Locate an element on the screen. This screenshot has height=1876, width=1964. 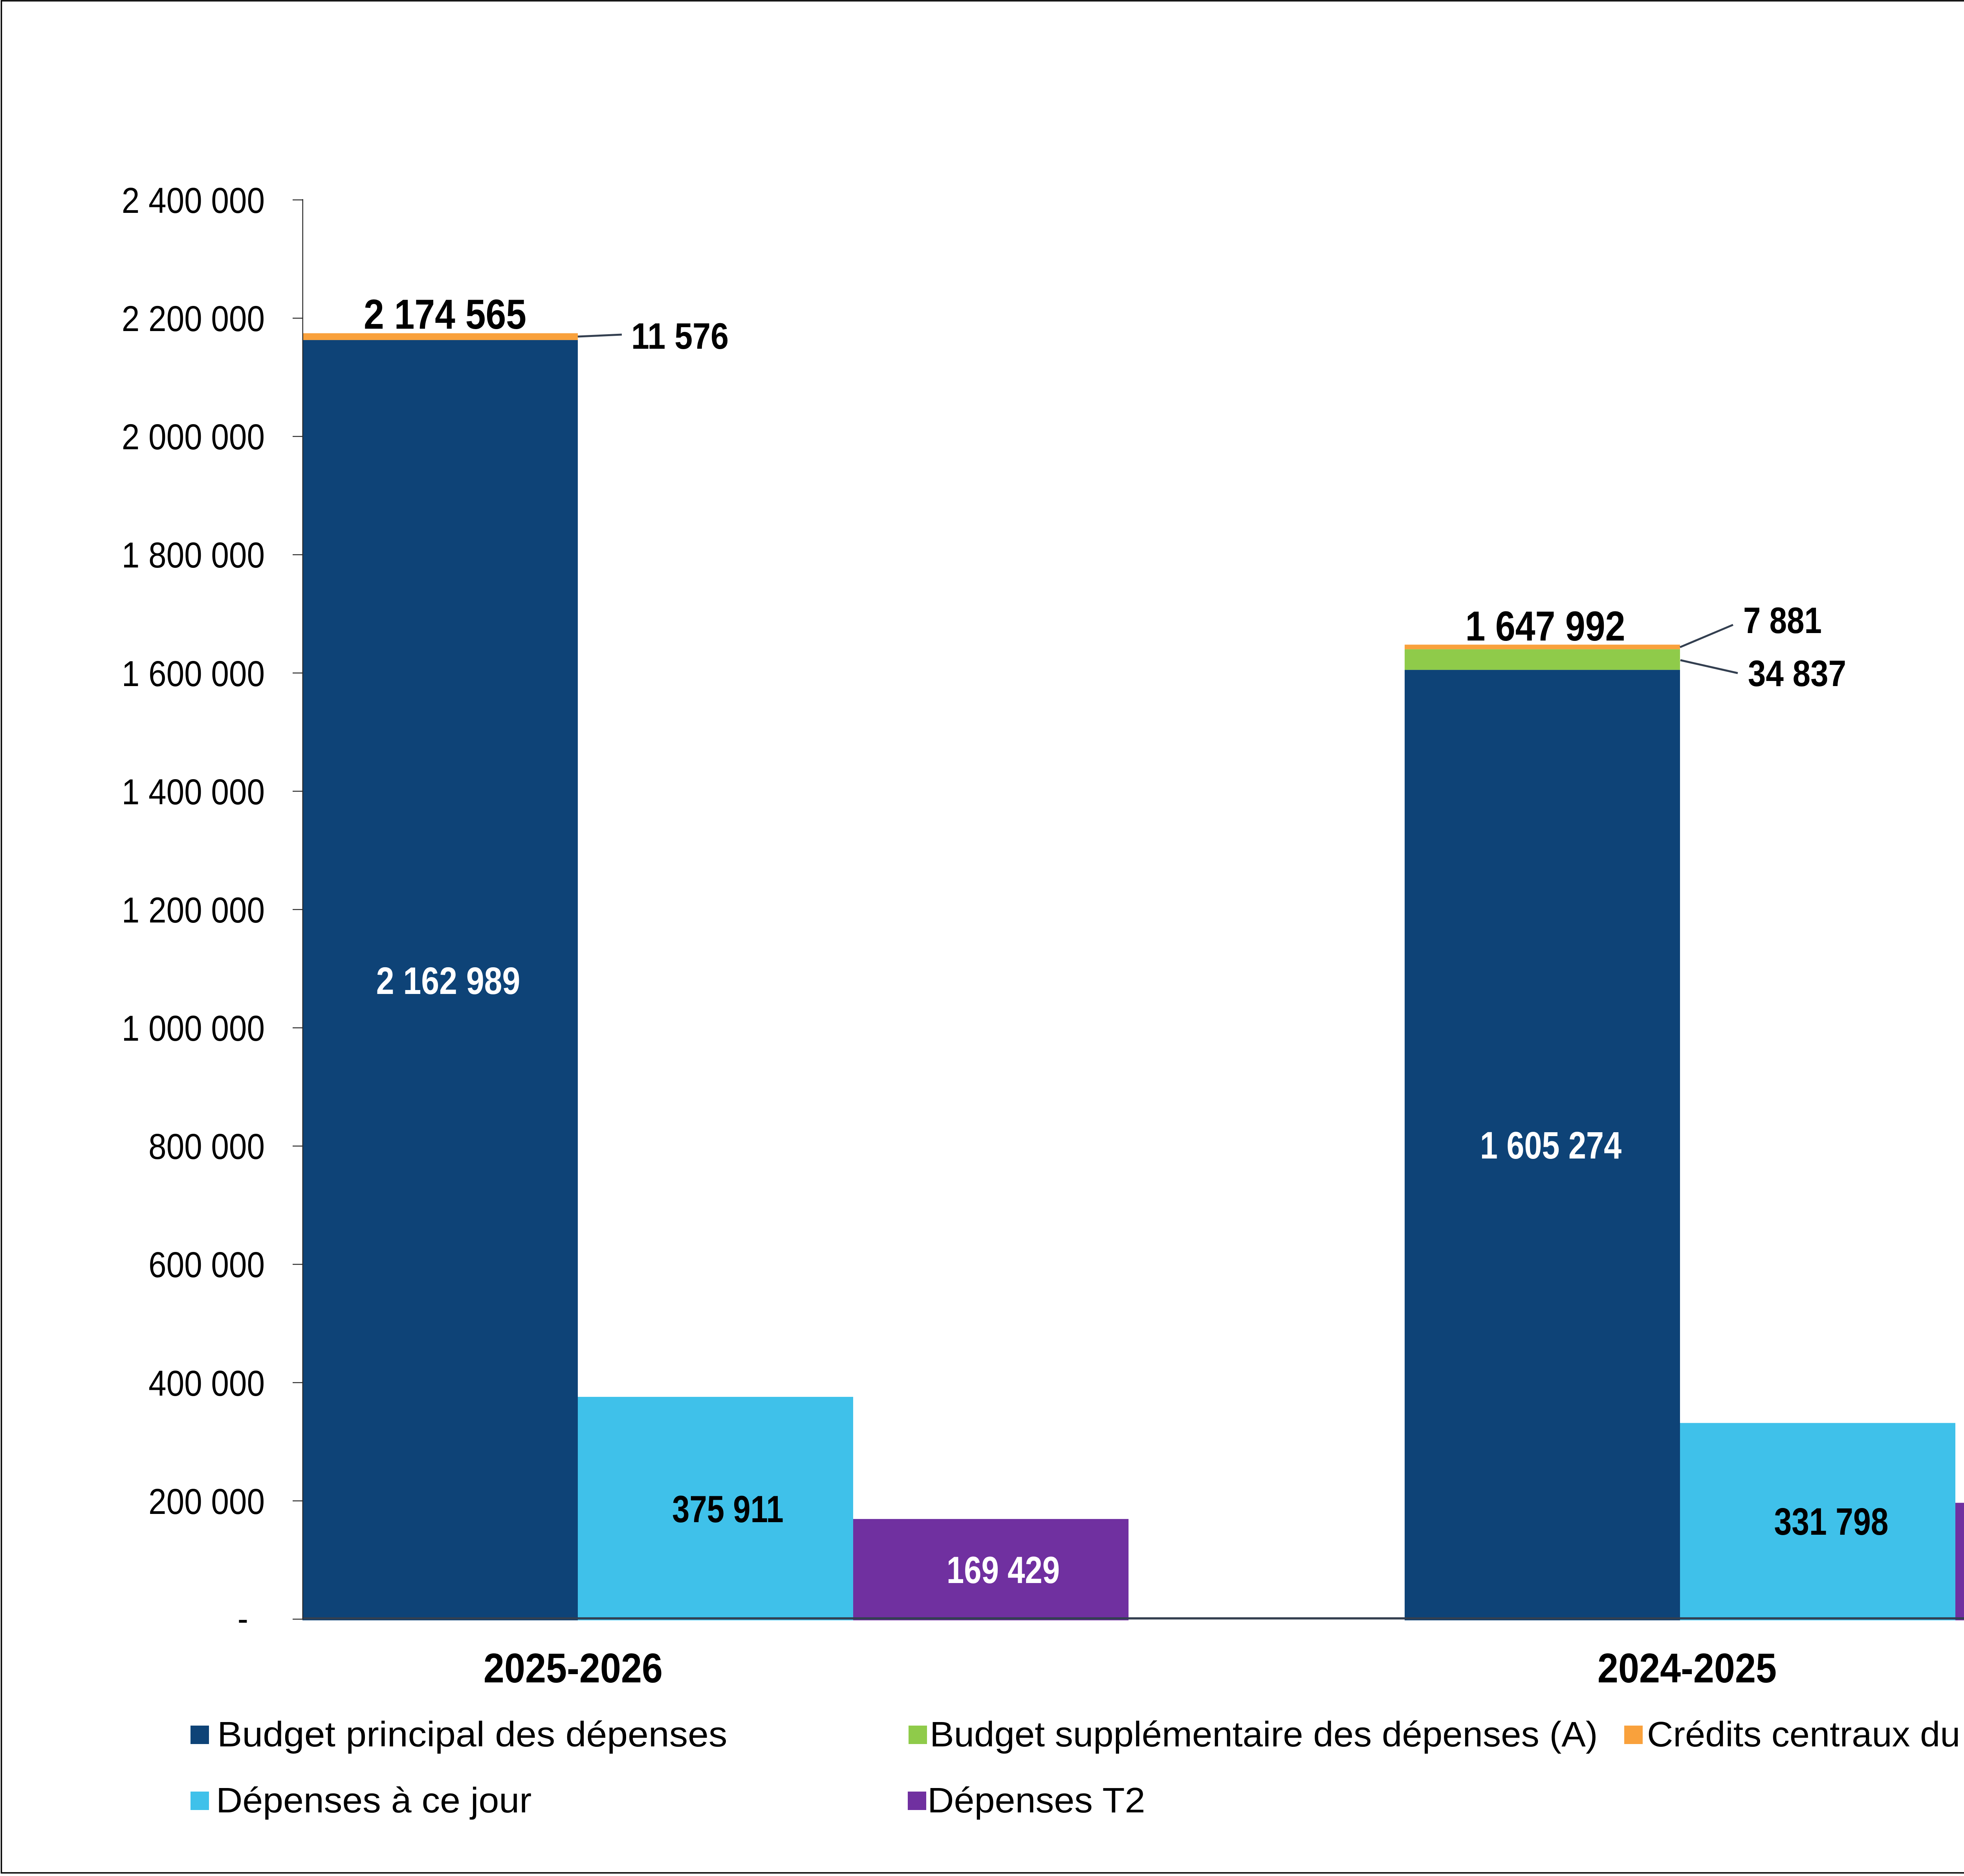
svg-text: Crédits centraux du CT is located at coordinates (1805, 1734).